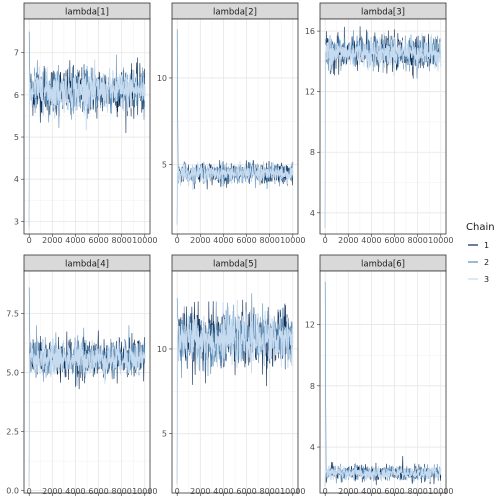 The image size is (504, 504). I want to click on panel-1: lambda[1] 3 4 5 6 7 0 2000 4000 6000 8000 10000, so click(86, 123).